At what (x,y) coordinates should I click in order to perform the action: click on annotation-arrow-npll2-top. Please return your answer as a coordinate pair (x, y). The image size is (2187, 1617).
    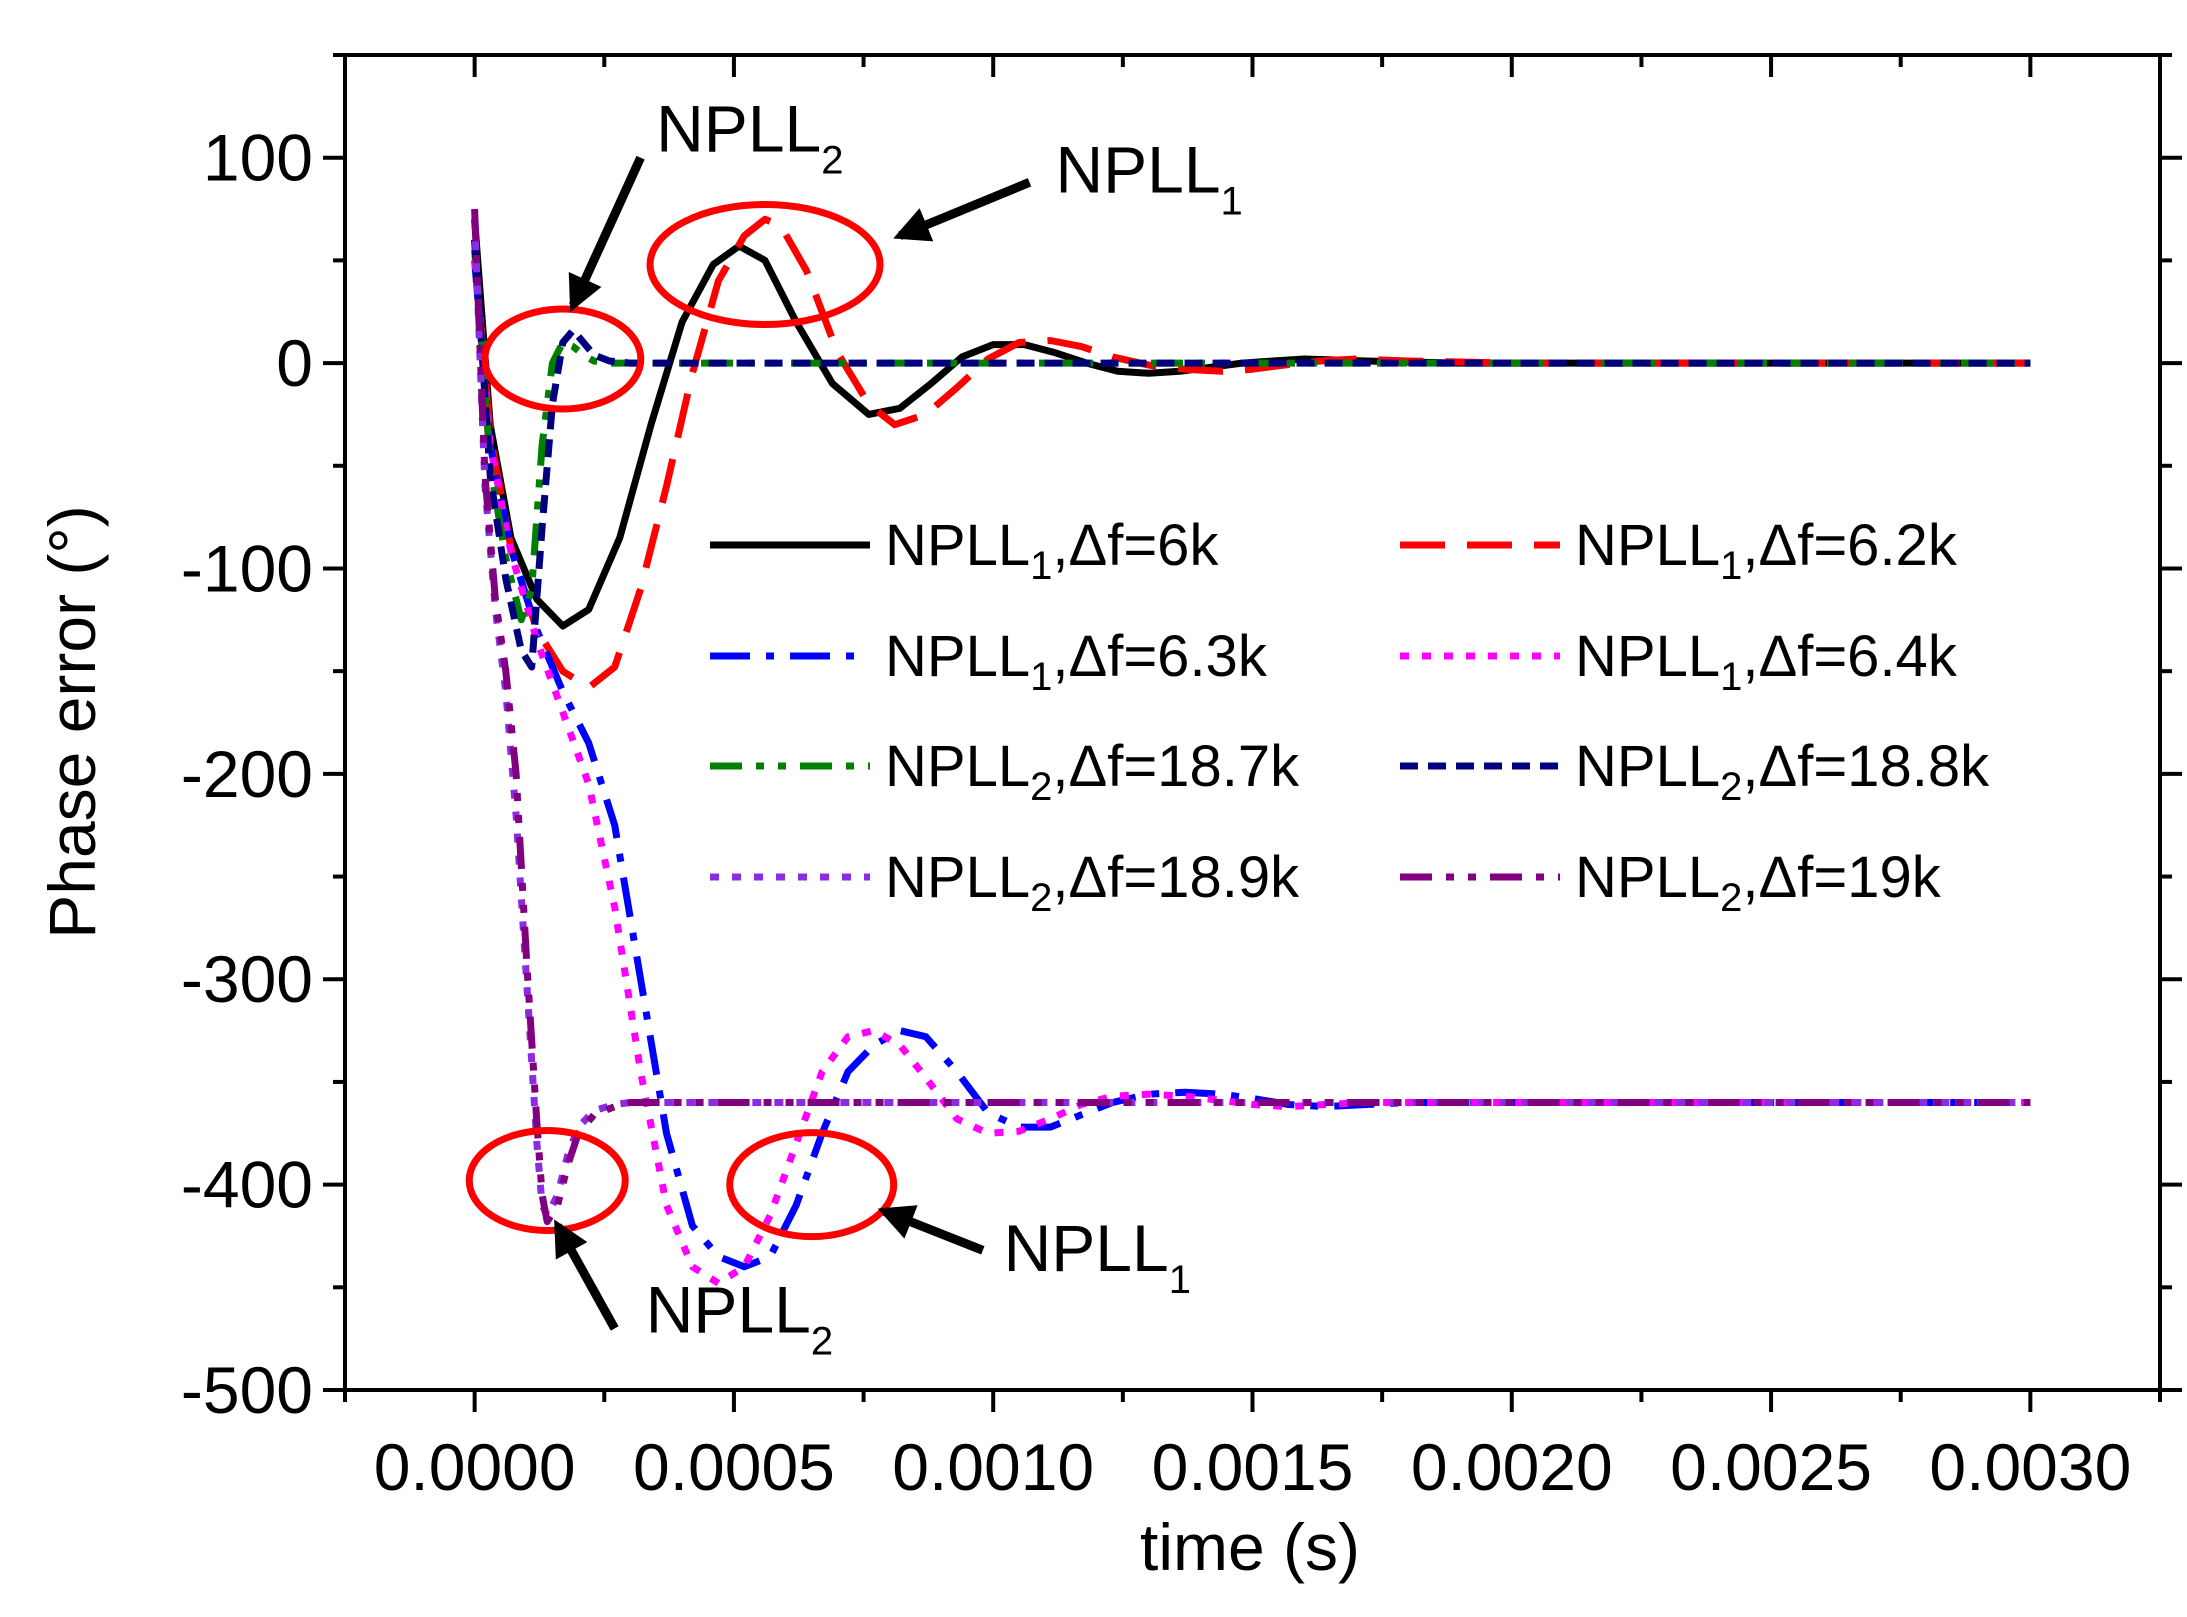
    Looking at the image, I should click on (606, 234).